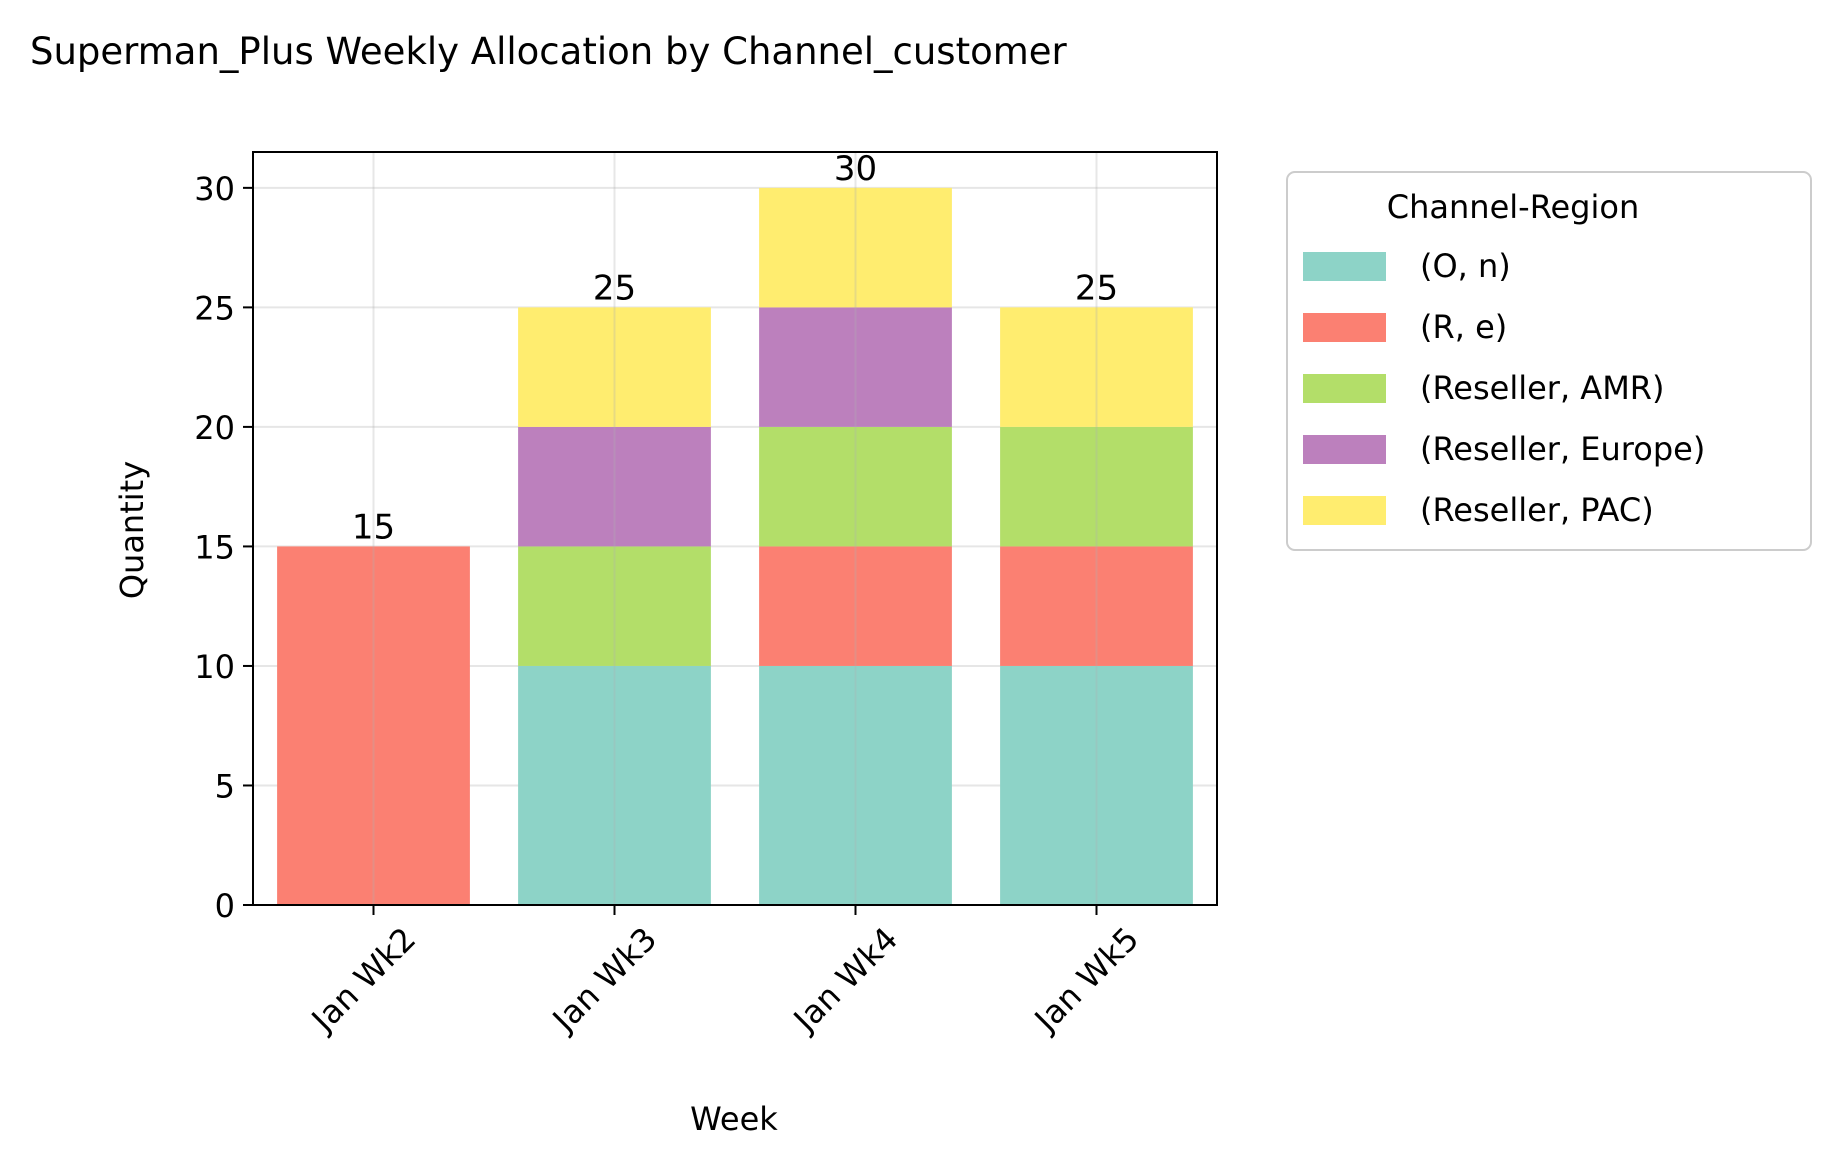  I want to click on x-tick-label-3: Jan Wk5, so click(1086, 980).